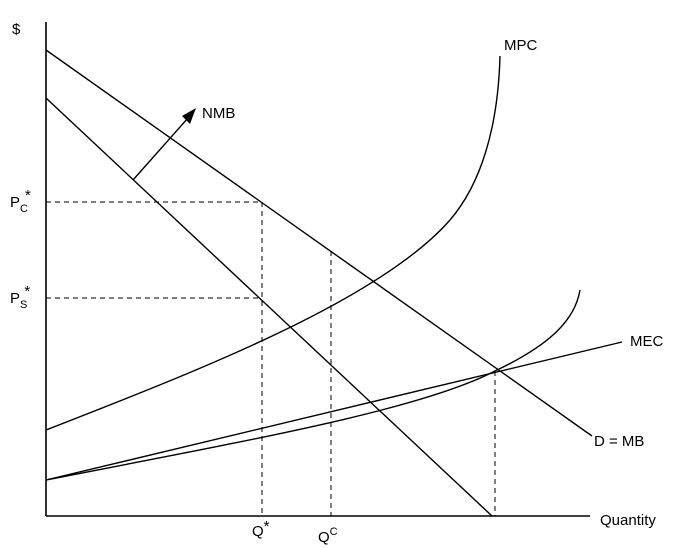 This screenshot has width=678, height=548. I want to click on qc-label: QC, so click(328, 536).